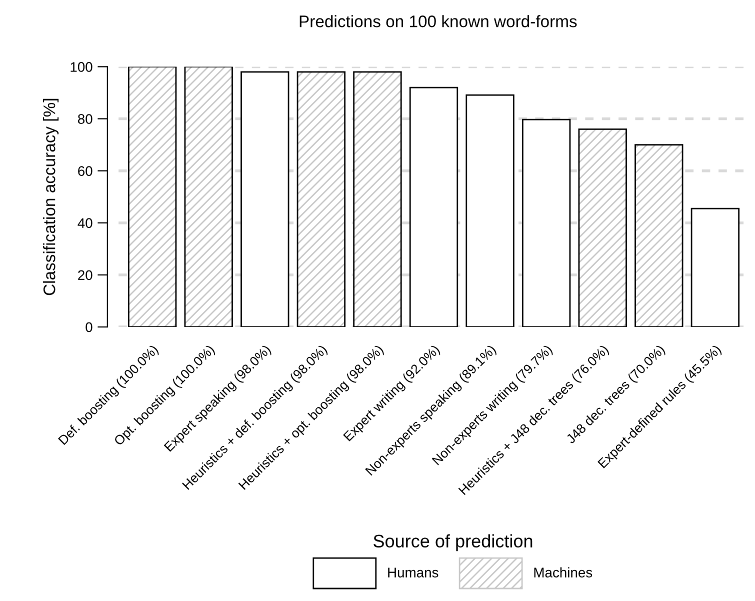  What do you see at coordinates (89, 327) in the screenshot?
I see `y-tick-label: 0` at bounding box center [89, 327].